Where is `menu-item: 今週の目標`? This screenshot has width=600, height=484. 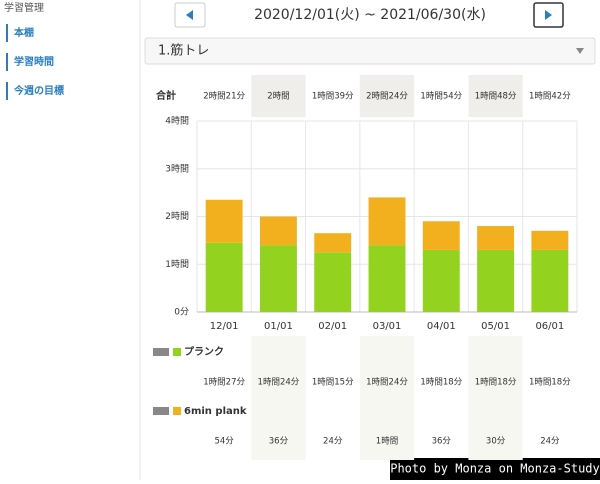
menu-item: 今週の目標 is located at coordinates (38, 90).